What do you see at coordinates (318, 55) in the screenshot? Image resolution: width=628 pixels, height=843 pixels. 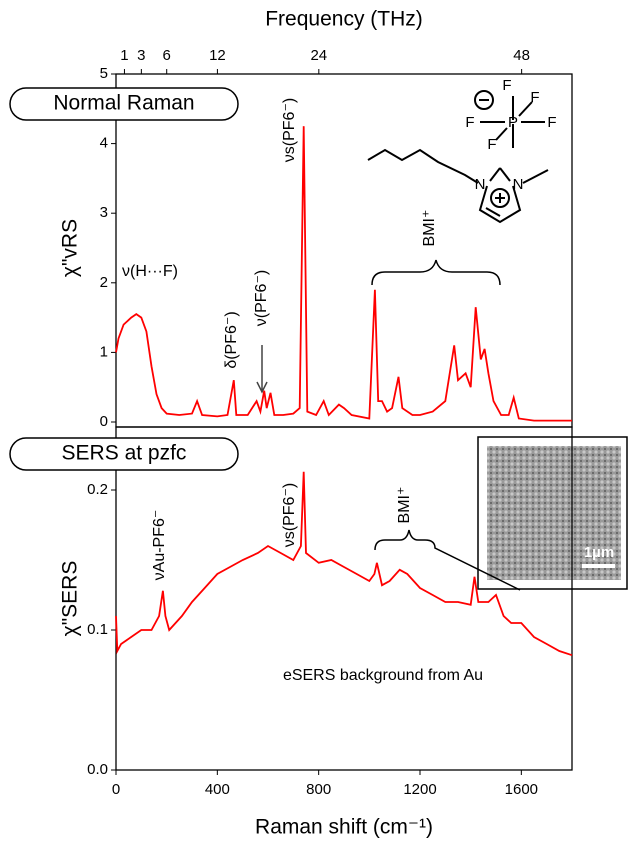 I see `x2-tick-label: 24` at bounding box center [318, 55].